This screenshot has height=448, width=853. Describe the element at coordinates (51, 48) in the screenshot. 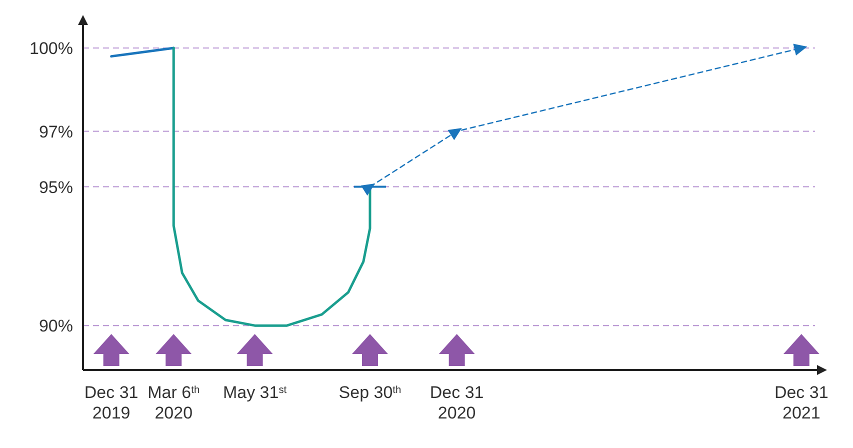

I see `y-tick-label: 100%` at that location.